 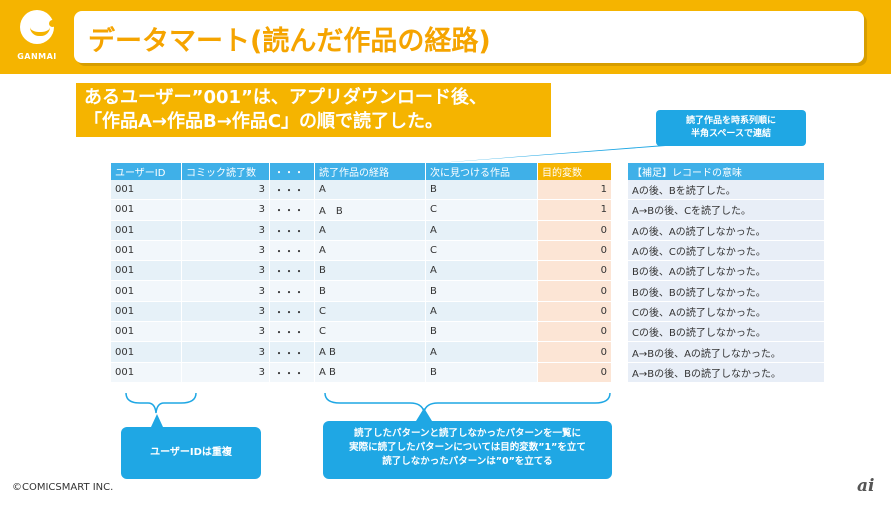 What do you see at coordinates (726, 210) in the screenshot?
I see `cell-meaning: A→Bの後、Cを読了した。` at bounding box center [726, 210].